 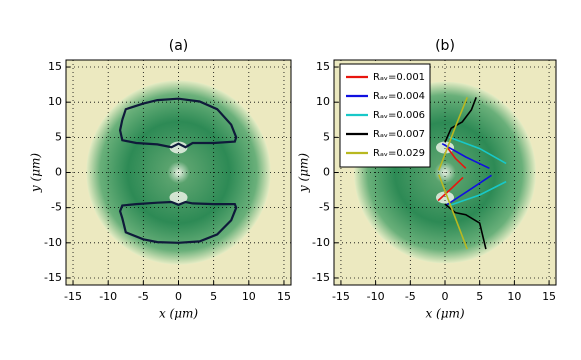 I want to click on chart-title: (b), so click(x=445, y=46).